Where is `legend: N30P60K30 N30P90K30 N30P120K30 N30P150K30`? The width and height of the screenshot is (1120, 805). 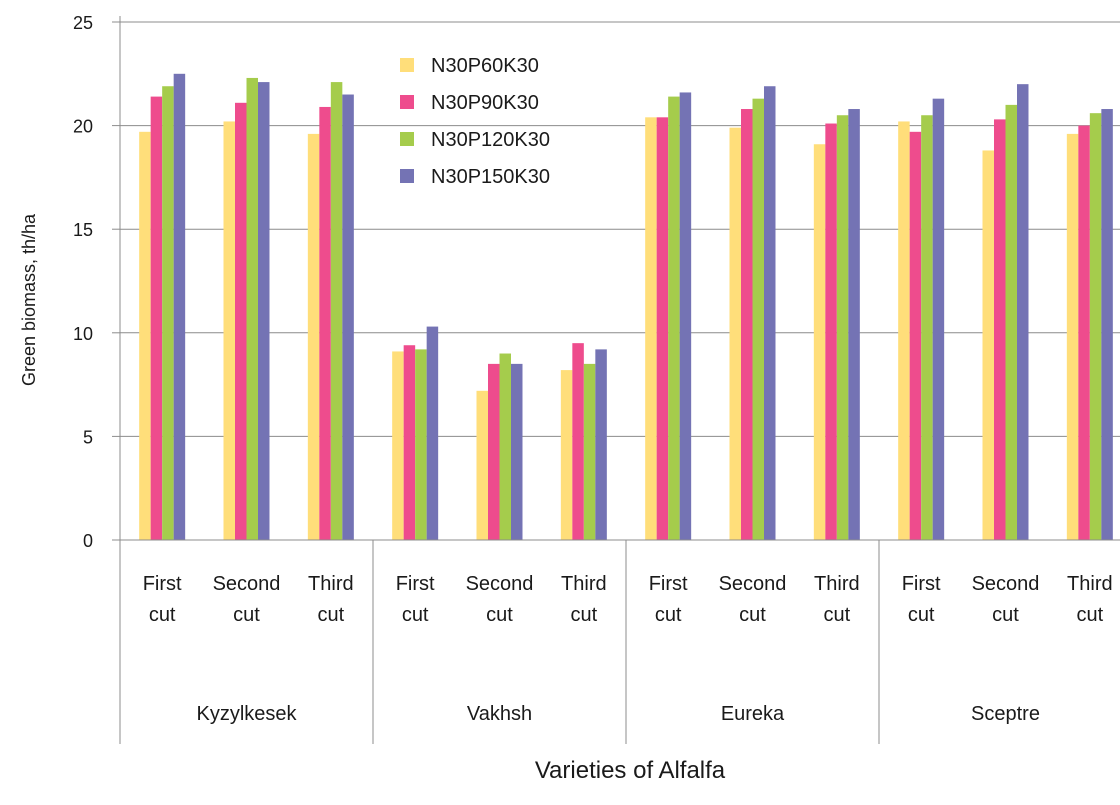 legend: N30P60K30 N30P90K30 N30P120K30 N30P150K30 is located at coordinates (475, 121).